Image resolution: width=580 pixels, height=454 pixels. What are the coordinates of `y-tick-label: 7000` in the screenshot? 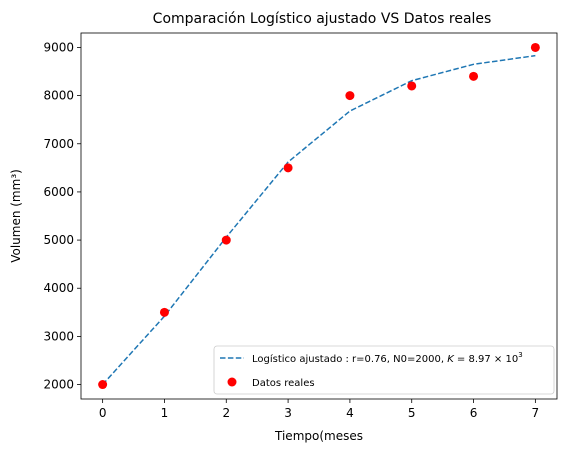 It's located at (58, 144).